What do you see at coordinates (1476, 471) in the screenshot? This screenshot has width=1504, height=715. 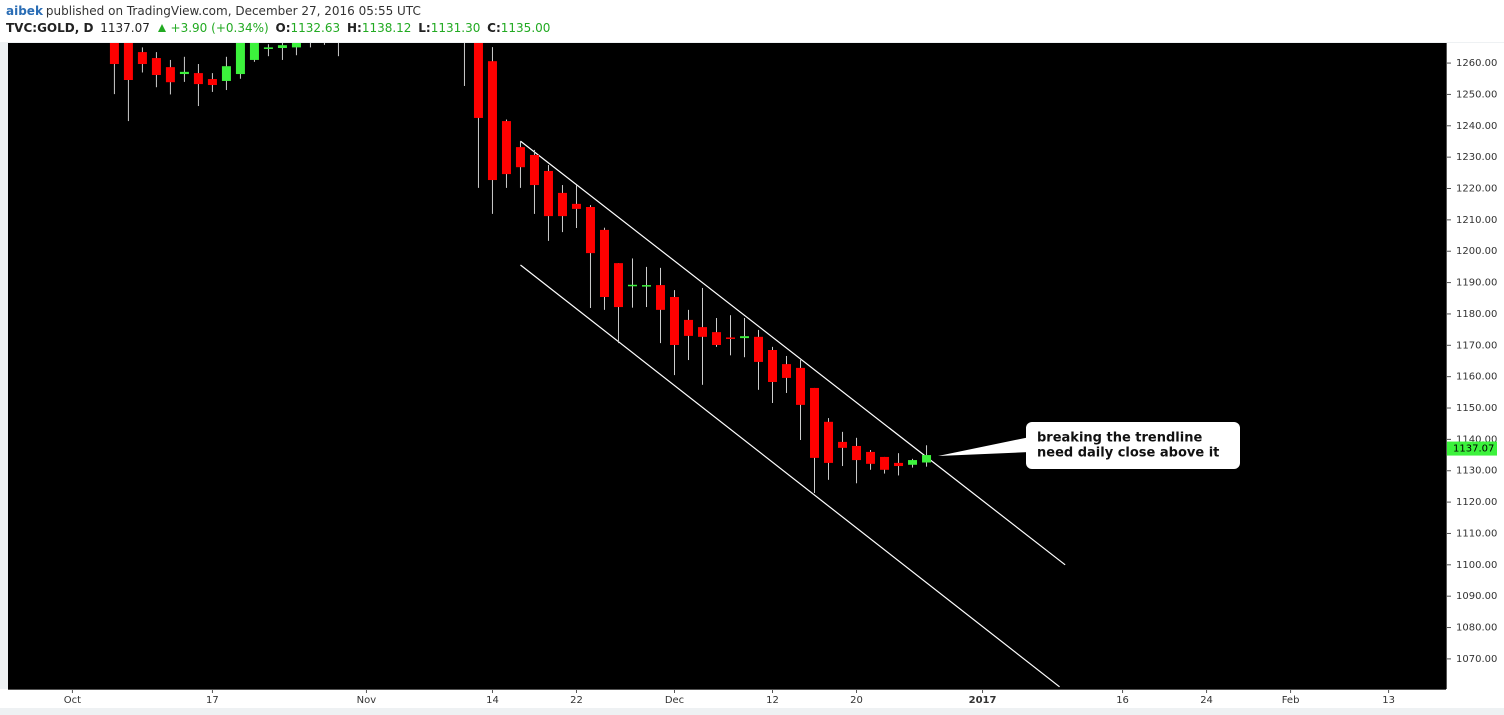 I see `y-tick-label: 1130.00` at bounding box center [1476, 471].